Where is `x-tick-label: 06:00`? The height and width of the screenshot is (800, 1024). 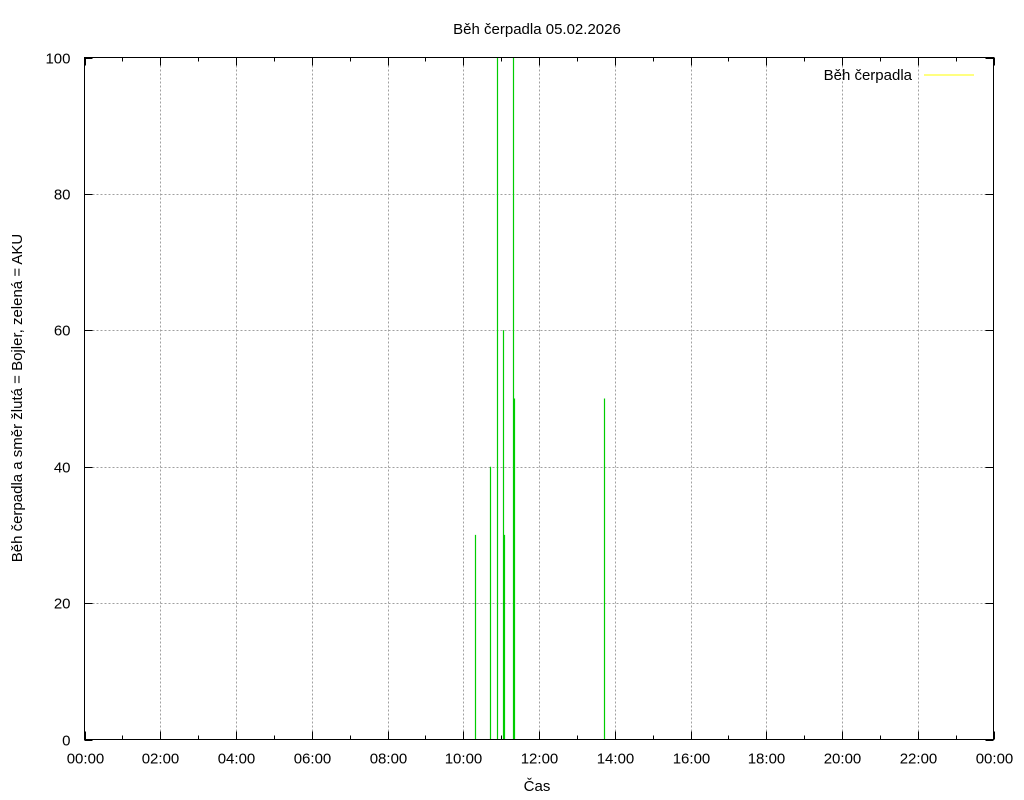 x-tick-label: 06:00 is located at coordinates (313, 759).